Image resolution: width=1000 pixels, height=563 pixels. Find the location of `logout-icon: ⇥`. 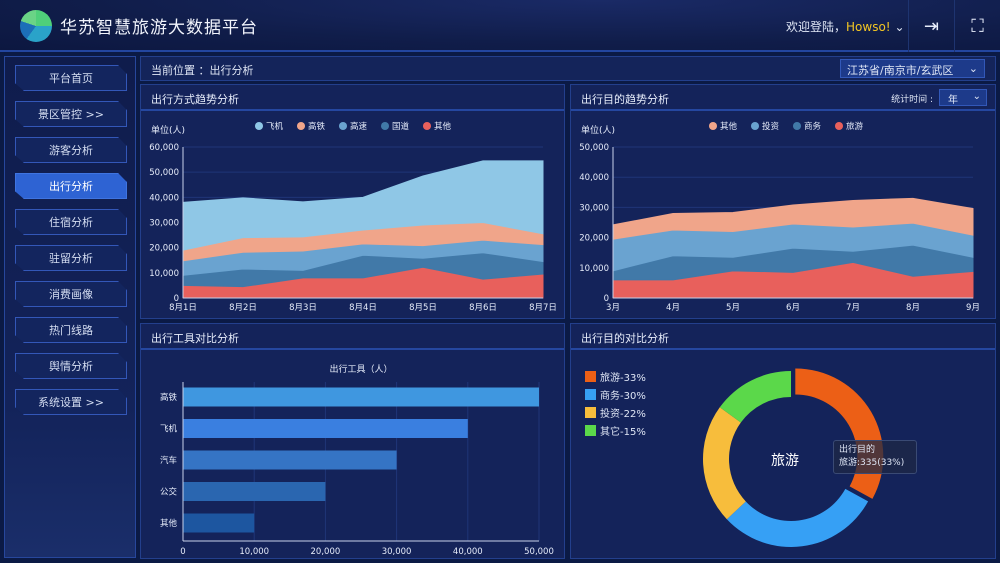

logout-icon: ⇥ is located at coordinates (931, 26).